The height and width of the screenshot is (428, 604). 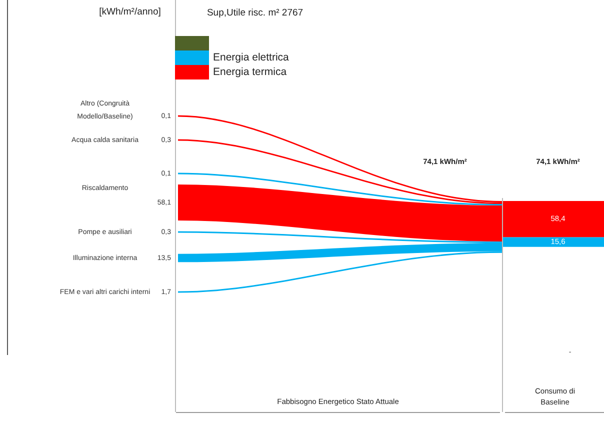 I want to click on text: [kWh/m²/anno], so click(x=130, y=12).